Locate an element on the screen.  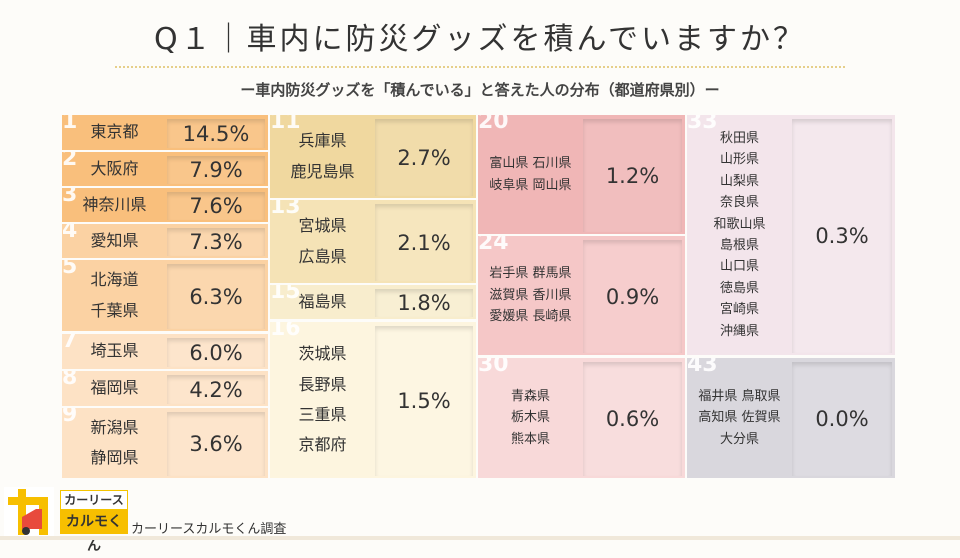
prefecture-list: 大阪府 is located at coordinates (114, 169).